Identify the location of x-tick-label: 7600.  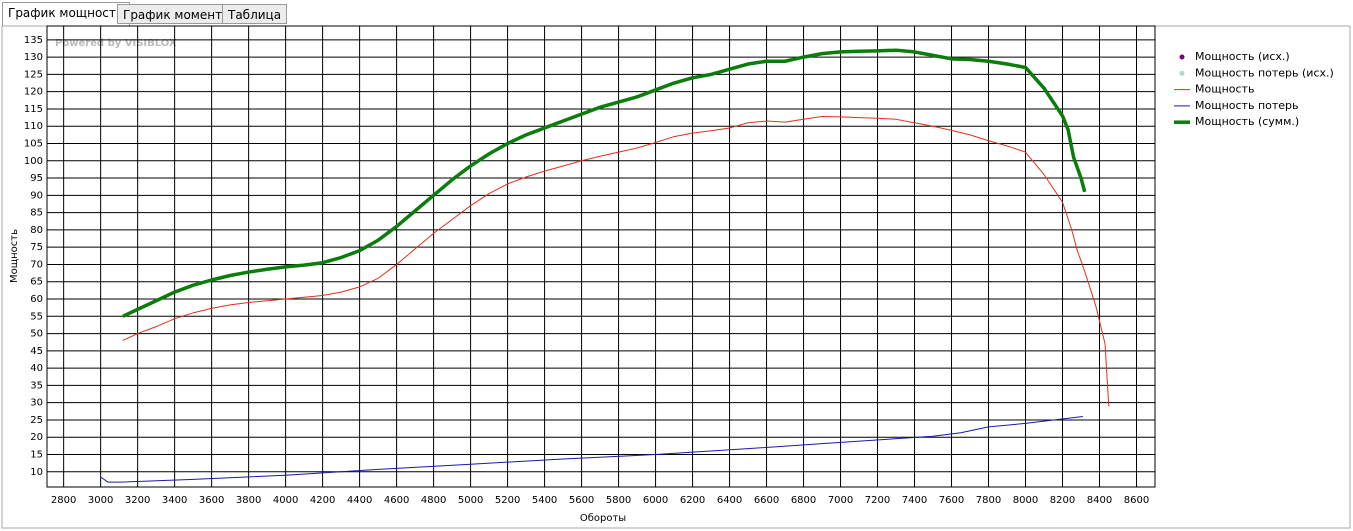
(951, 500).